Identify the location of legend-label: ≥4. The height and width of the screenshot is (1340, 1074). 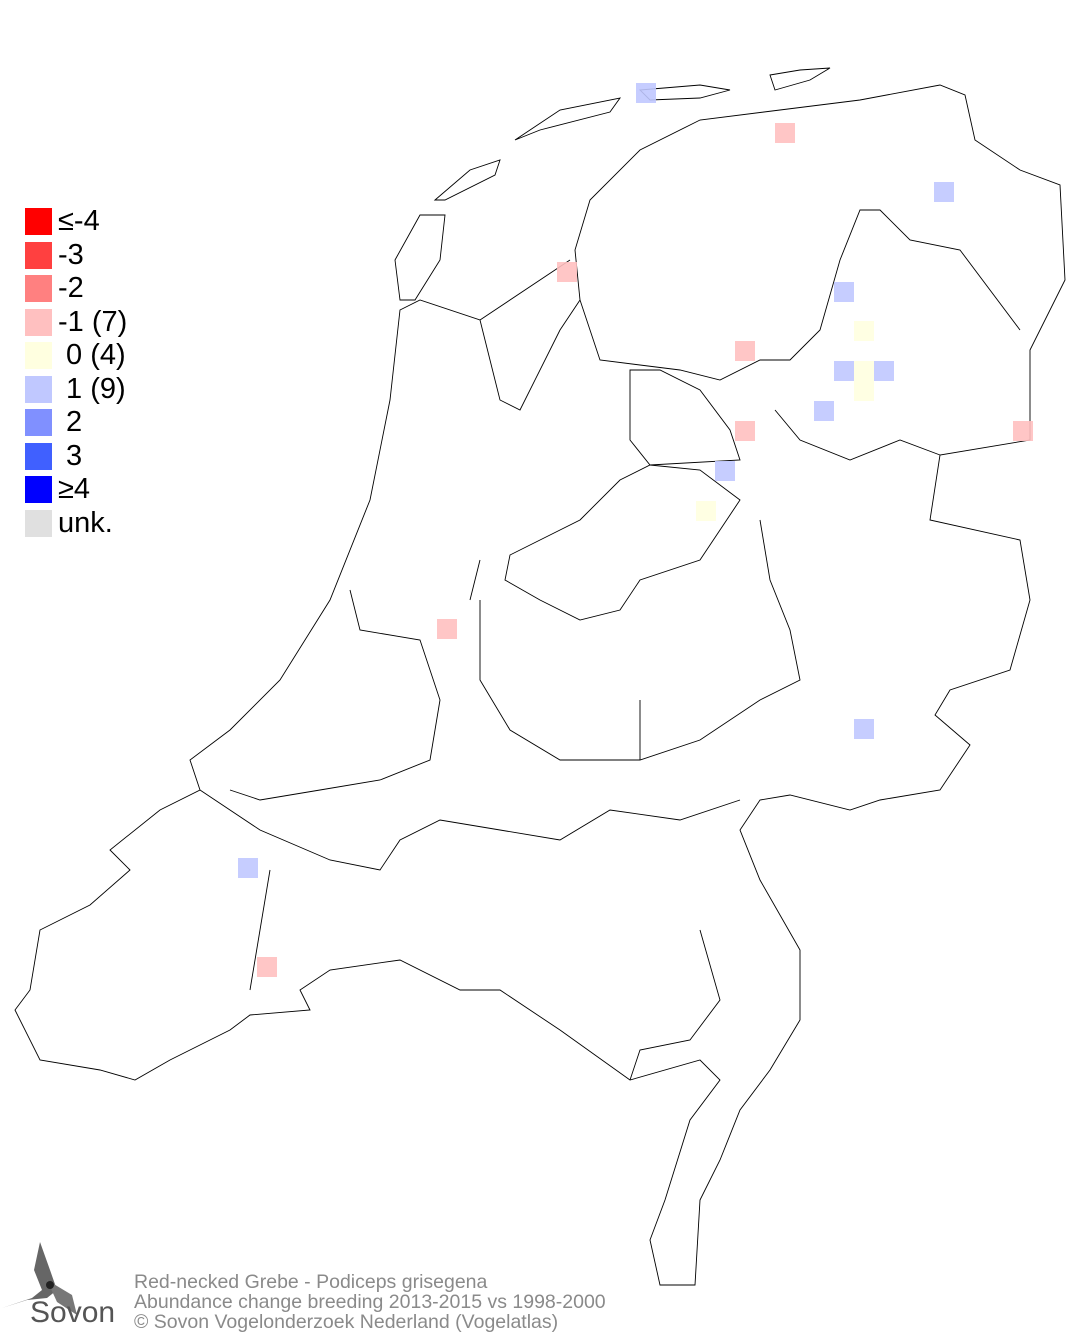
(74, 489).